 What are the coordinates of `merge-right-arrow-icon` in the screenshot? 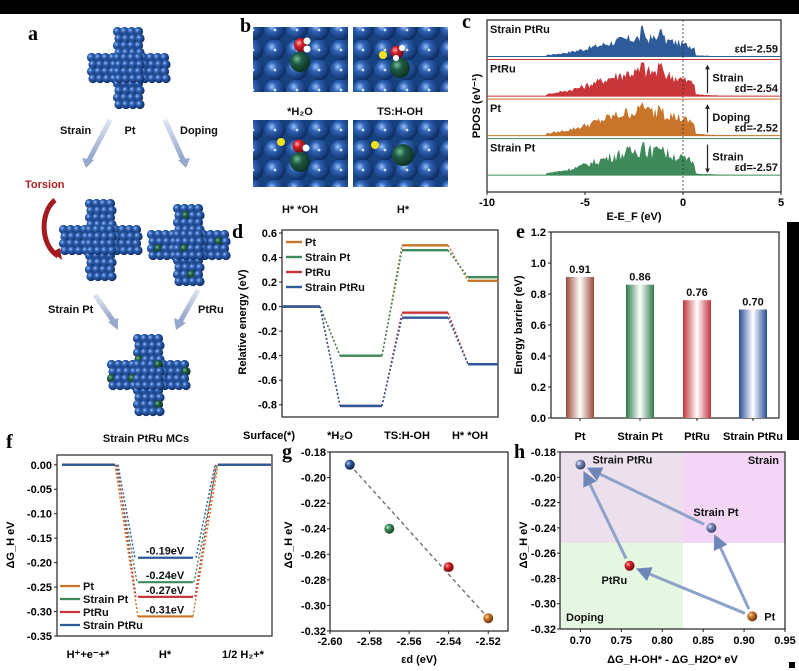 It's located at (189, 306).